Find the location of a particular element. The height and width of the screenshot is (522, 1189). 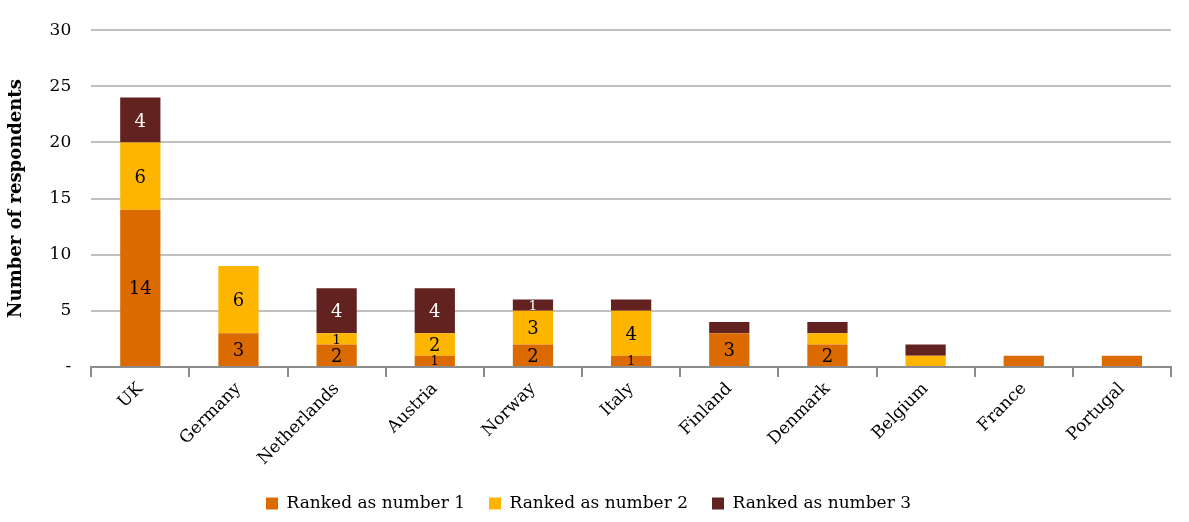

y-tick-label: 20 is located at coordinates (60, 140).